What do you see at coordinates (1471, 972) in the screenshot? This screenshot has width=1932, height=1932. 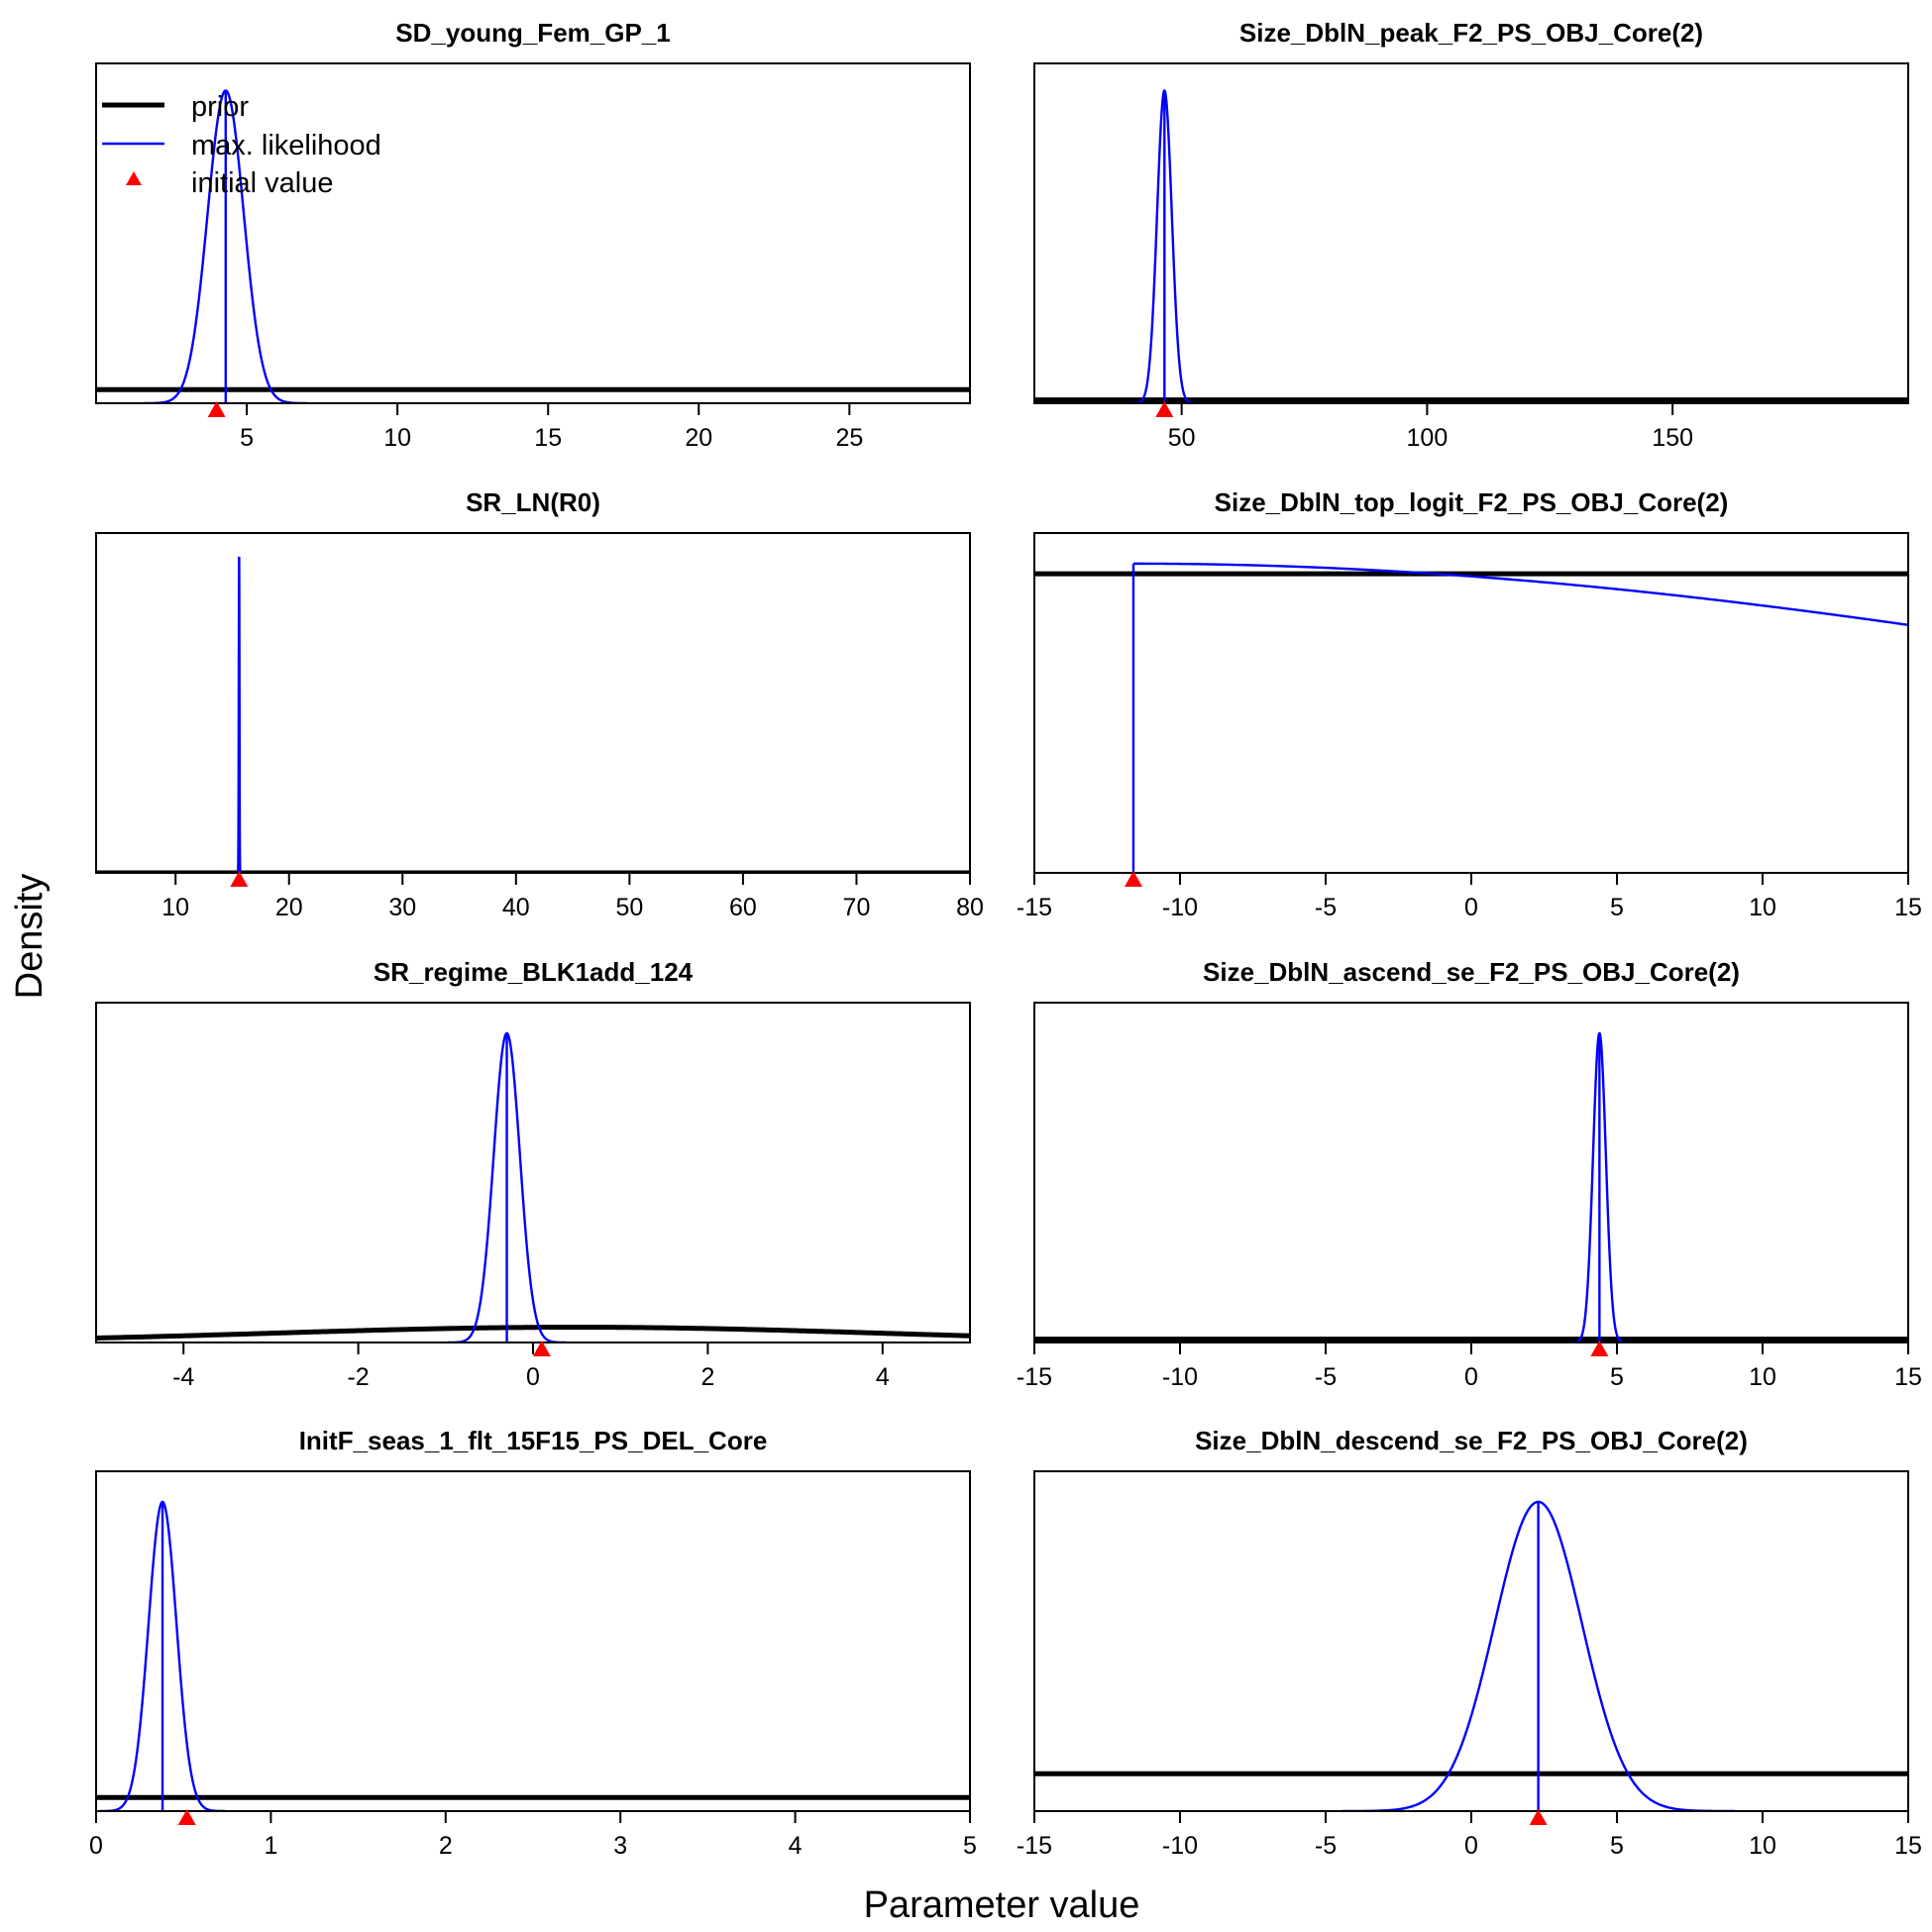 I see `panel-title: Size_DblN_ascend_se_F2_PS_OBJ_Core(2)` at bounding box center [1471, 972].